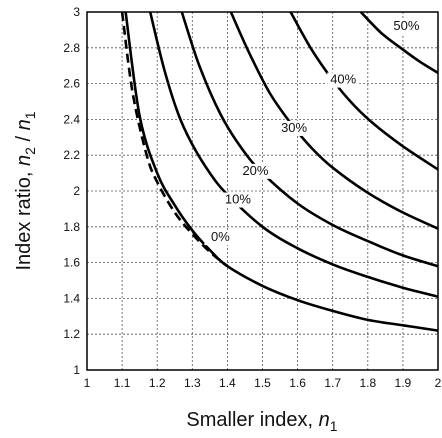 Image resolution: width=442 pixels, height=438 pixels. Describe the element at coordinates (297, 383) in the screenshot. I see `x-tick-label: 1.6` at that location.